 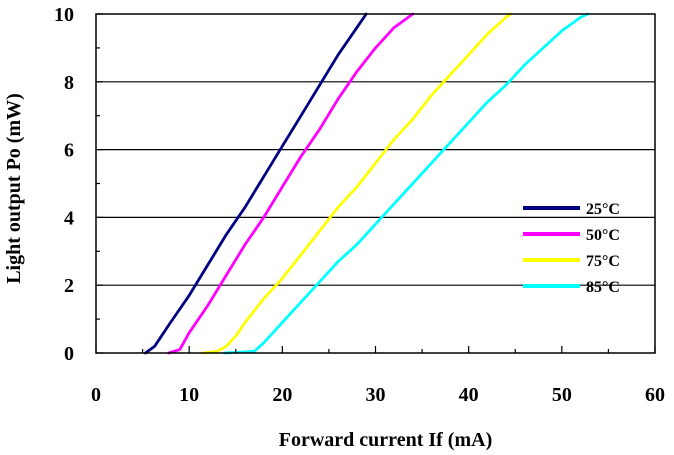 I want to click on x-tick-label: 50, so click(x=562, y=395).